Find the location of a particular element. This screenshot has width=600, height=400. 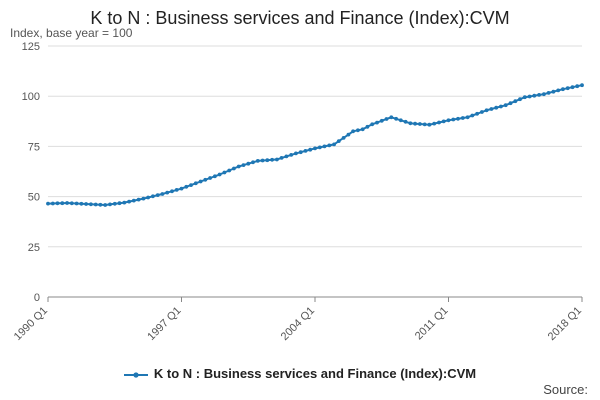

x-tick-label: 2011 Q1 is located at coordinates (432, 324).